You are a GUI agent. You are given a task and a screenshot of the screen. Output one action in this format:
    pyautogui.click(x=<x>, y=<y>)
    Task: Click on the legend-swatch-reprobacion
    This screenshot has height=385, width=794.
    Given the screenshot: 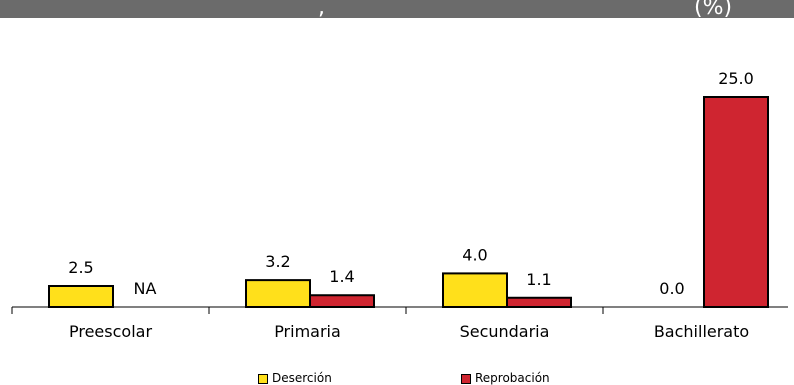 What is the action you would take?
    pyautogui.click(x=466, y=378)
    